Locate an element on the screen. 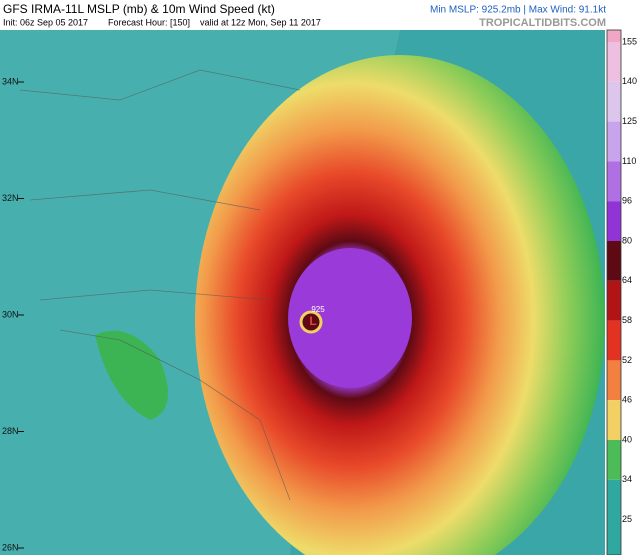  colorbar-label: 155 is located at coordinates (629, 41).